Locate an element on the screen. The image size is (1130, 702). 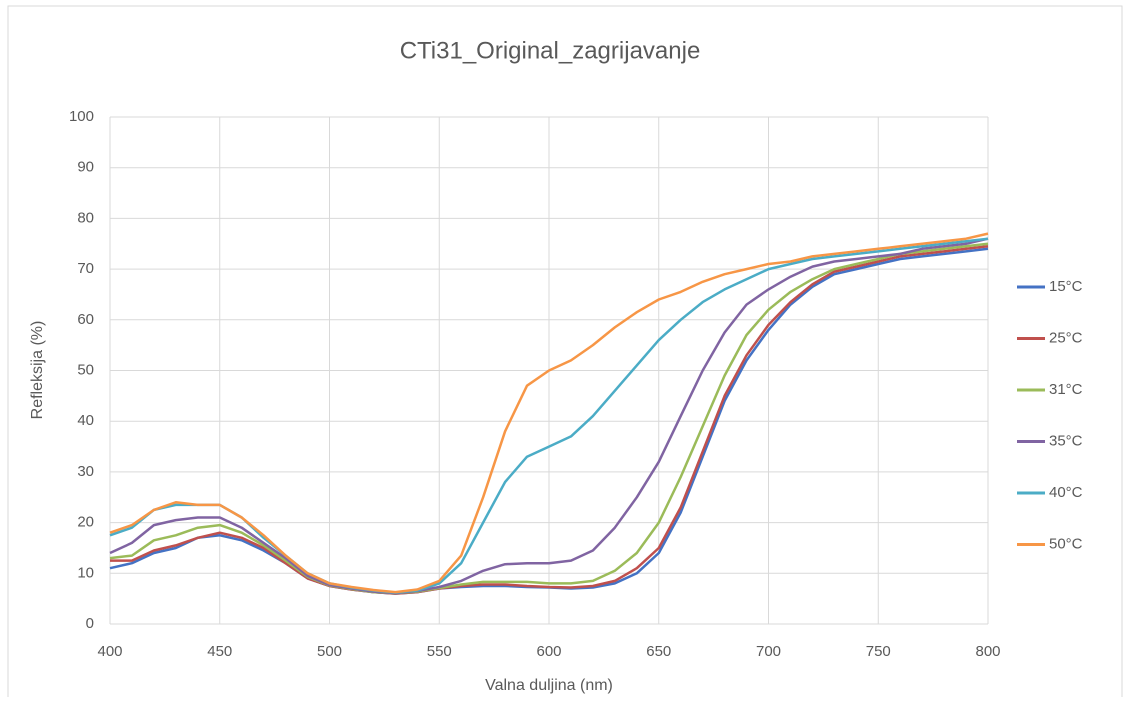
x-tick-label: 700 is located at coordinates (768, 651).